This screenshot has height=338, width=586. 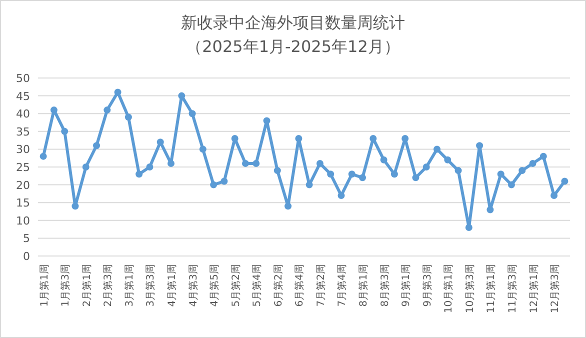 I want to click on x-tick-label: 9月第3周, so click(x=427, y=285).